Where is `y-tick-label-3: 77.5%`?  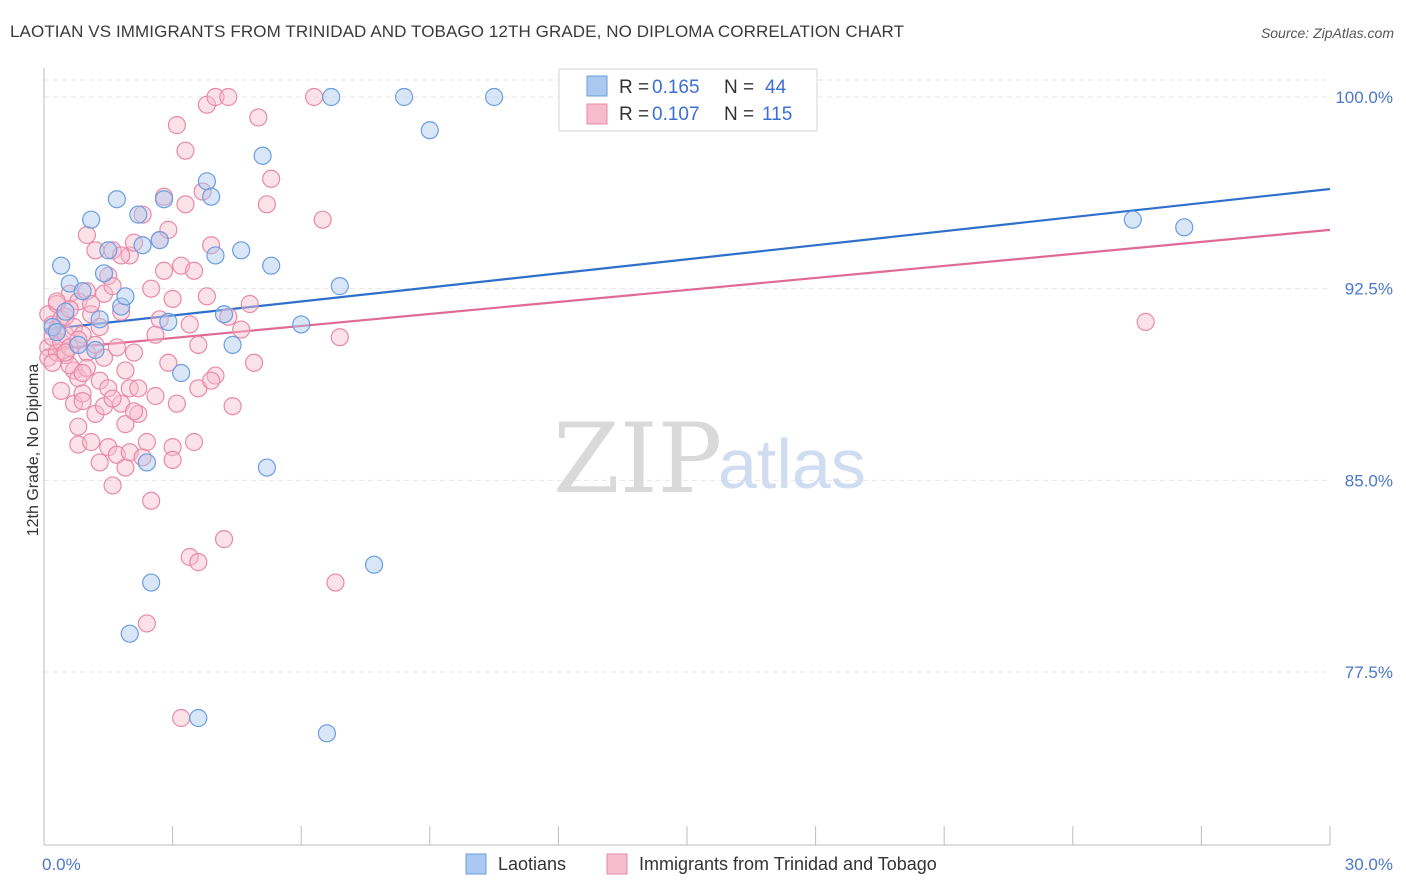 y-tick-label-3: 77.5% is located at coordinates (1369, 672).